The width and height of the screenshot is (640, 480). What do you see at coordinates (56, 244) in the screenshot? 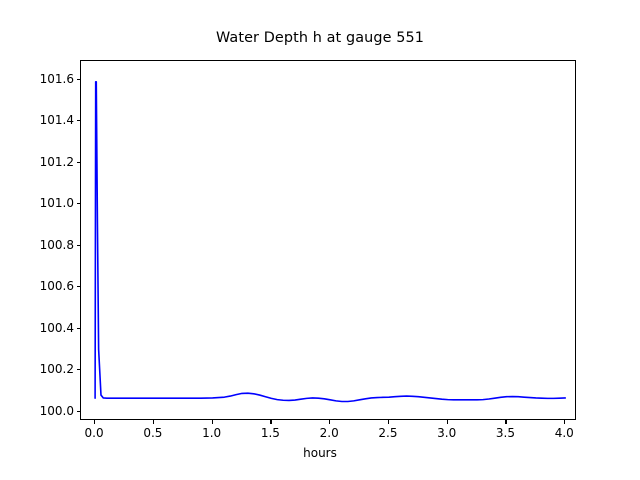
I see `y-axis-tick-label: 100.8` at bounding box center [56, 244].